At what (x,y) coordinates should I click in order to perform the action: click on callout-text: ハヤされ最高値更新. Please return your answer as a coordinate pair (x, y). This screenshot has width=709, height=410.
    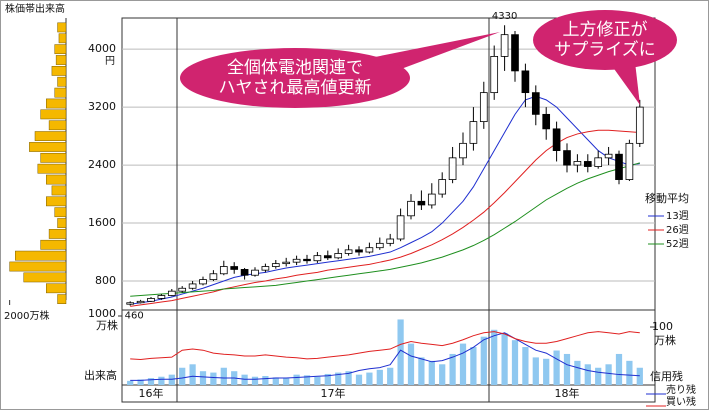
    Looking at the image, I should click on (295, 88).